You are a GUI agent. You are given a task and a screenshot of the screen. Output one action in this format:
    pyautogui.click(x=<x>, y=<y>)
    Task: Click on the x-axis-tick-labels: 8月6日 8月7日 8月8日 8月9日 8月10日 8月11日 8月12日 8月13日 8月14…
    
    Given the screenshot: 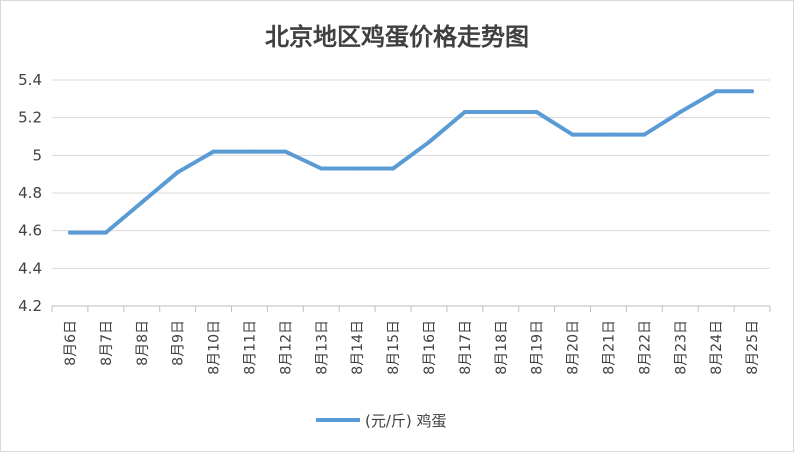 What is the action you would take?
    pyautogui.click(x=412, y=347)
    